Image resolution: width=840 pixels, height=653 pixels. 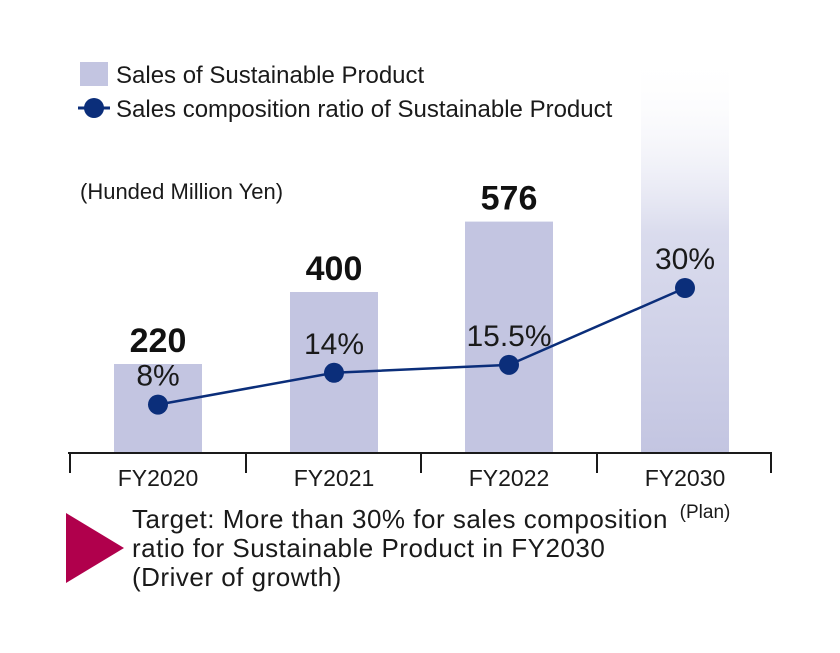 I want to click on bar-fy2022, so click(x=509, y=336).